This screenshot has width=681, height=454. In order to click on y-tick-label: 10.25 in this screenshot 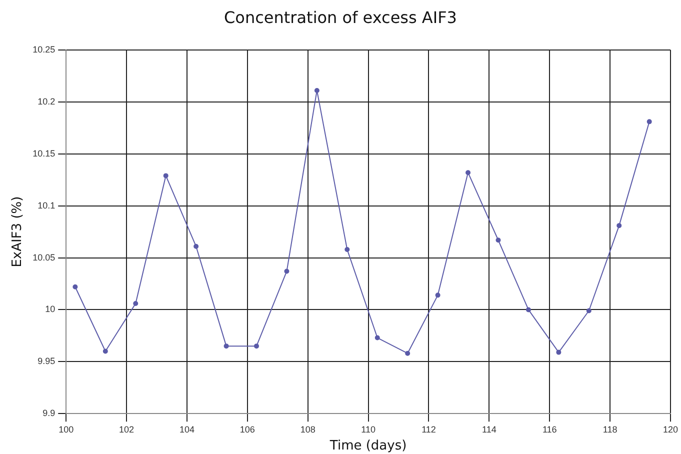, I will do `click(44, 49)`.